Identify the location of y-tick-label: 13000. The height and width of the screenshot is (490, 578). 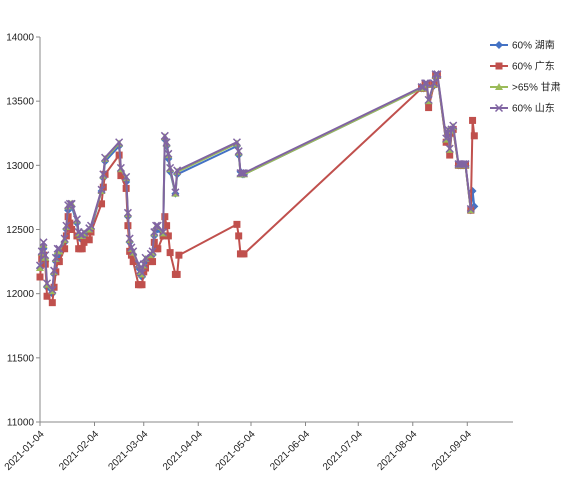
(20, 166).